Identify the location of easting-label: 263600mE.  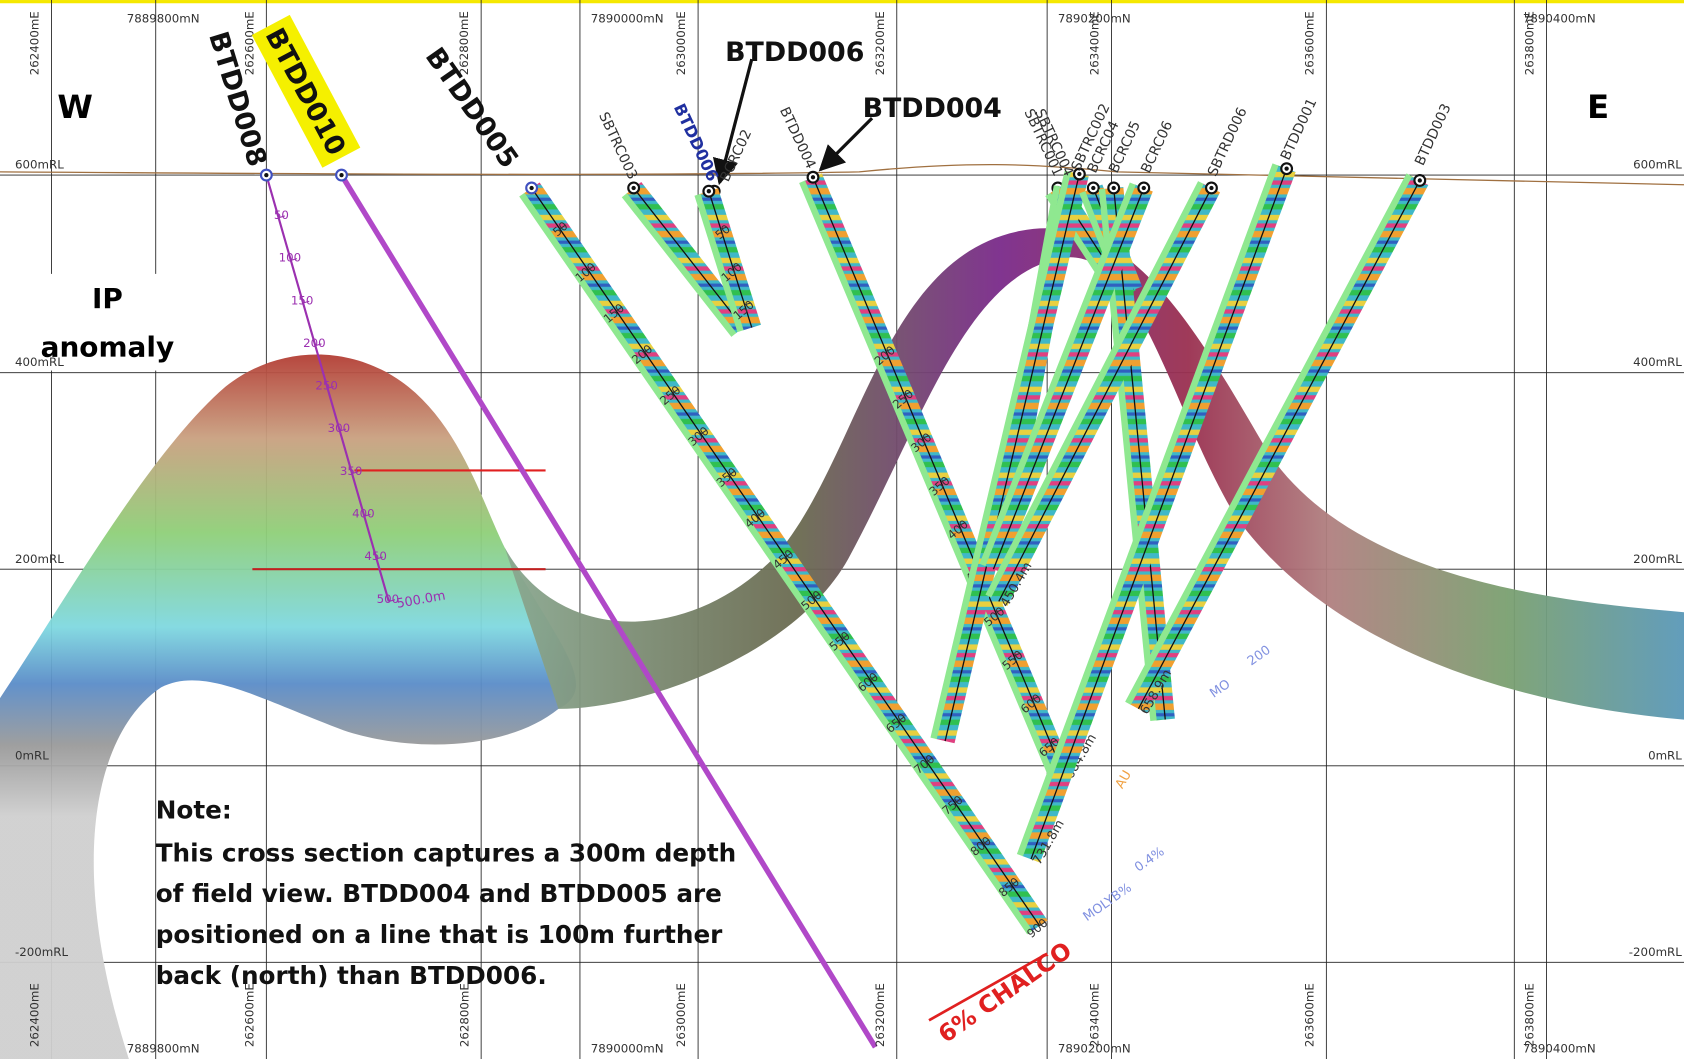
(1309, 1015).